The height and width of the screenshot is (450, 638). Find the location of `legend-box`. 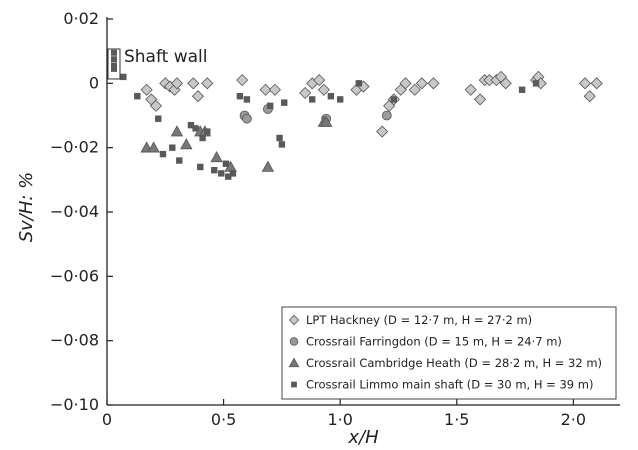

legend-box is located at coordinates (449, 353).